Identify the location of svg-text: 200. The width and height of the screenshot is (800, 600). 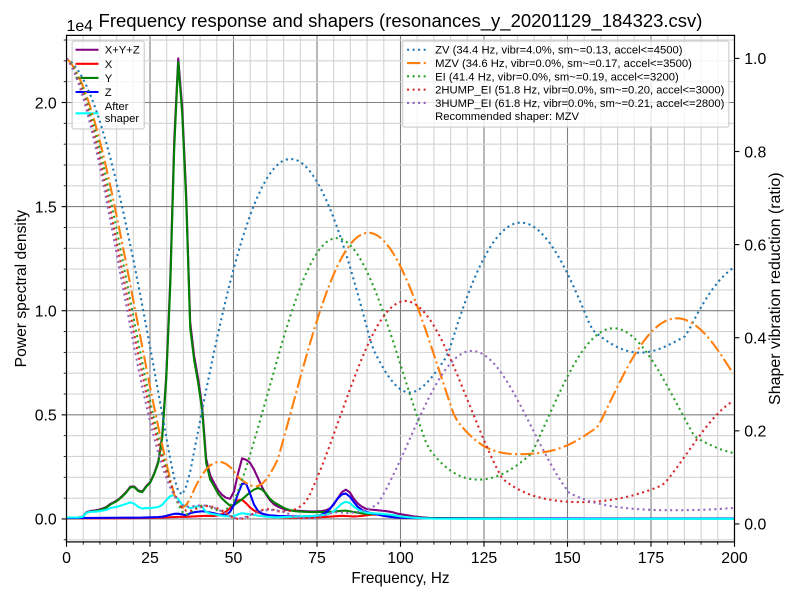
(734, 558).